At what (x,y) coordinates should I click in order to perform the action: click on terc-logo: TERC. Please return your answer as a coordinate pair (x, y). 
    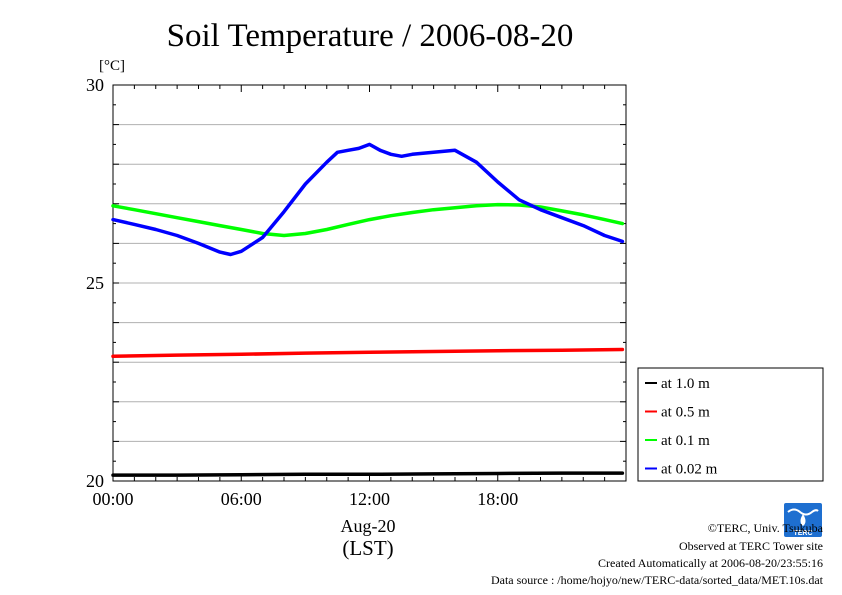
    Looking at the image, I should click on (803, 520).